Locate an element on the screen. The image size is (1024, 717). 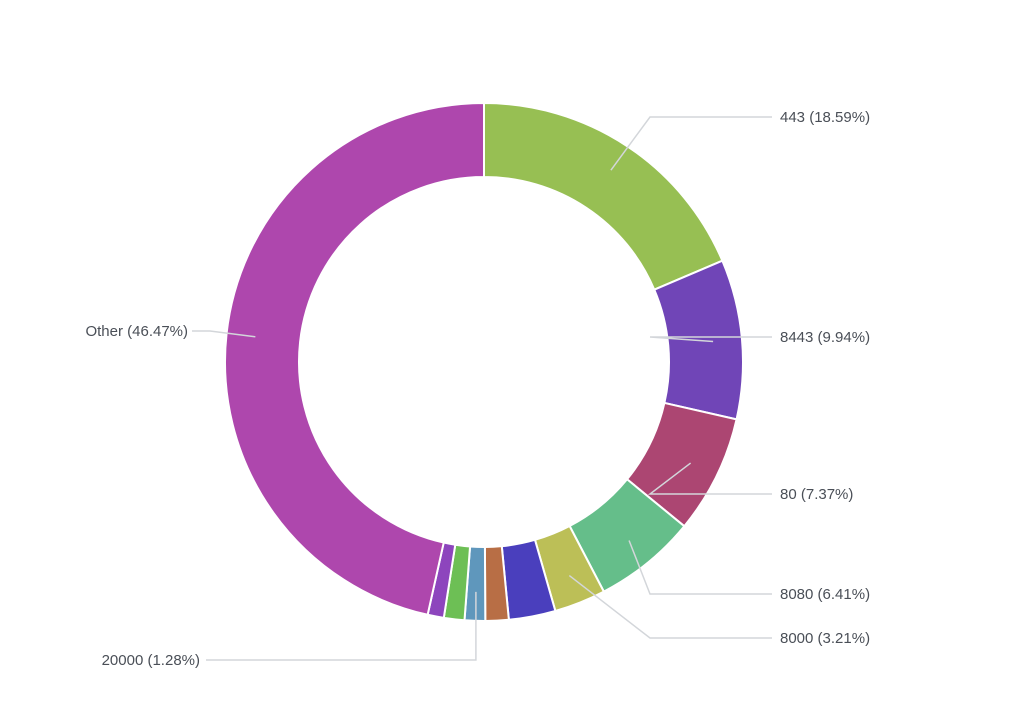
label-8443: 8443 (9.94%) is located at coordinates (825, 337).